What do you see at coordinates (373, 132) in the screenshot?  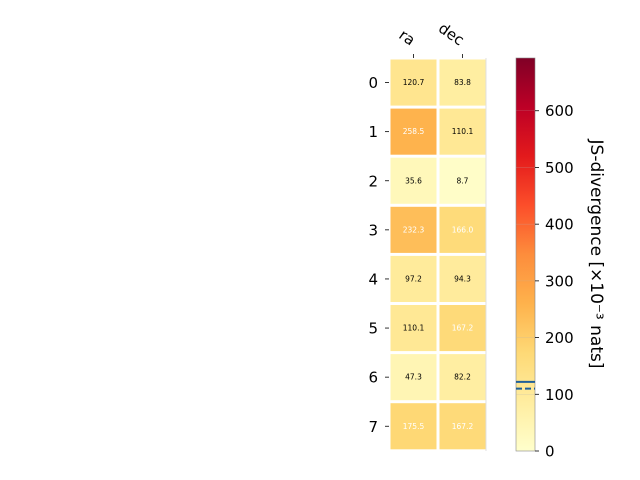 I see `row-tick-label: 1` at bounding box center [373, 132].